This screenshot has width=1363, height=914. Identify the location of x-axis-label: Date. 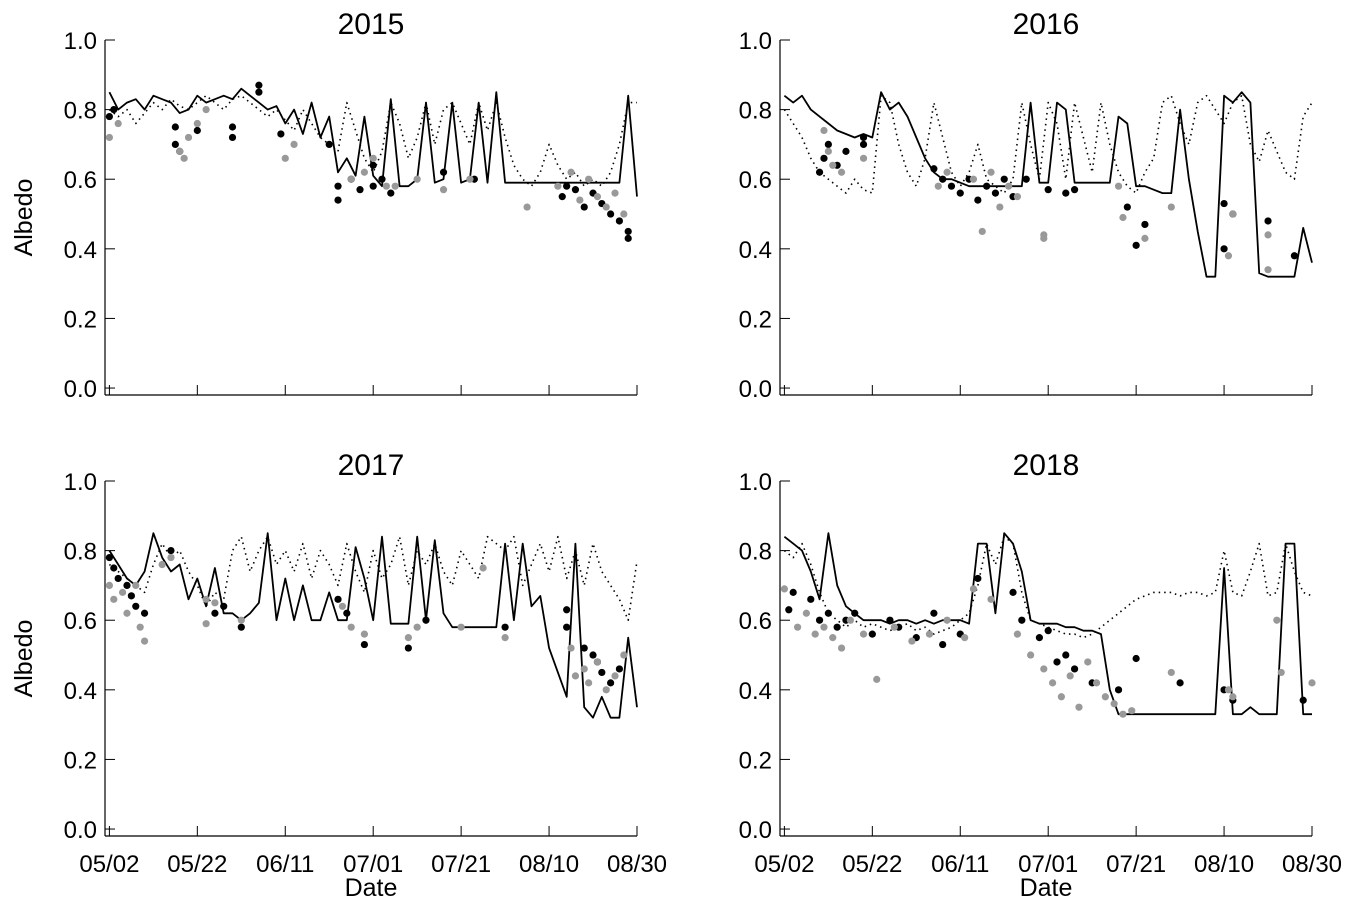
(1046, 888).